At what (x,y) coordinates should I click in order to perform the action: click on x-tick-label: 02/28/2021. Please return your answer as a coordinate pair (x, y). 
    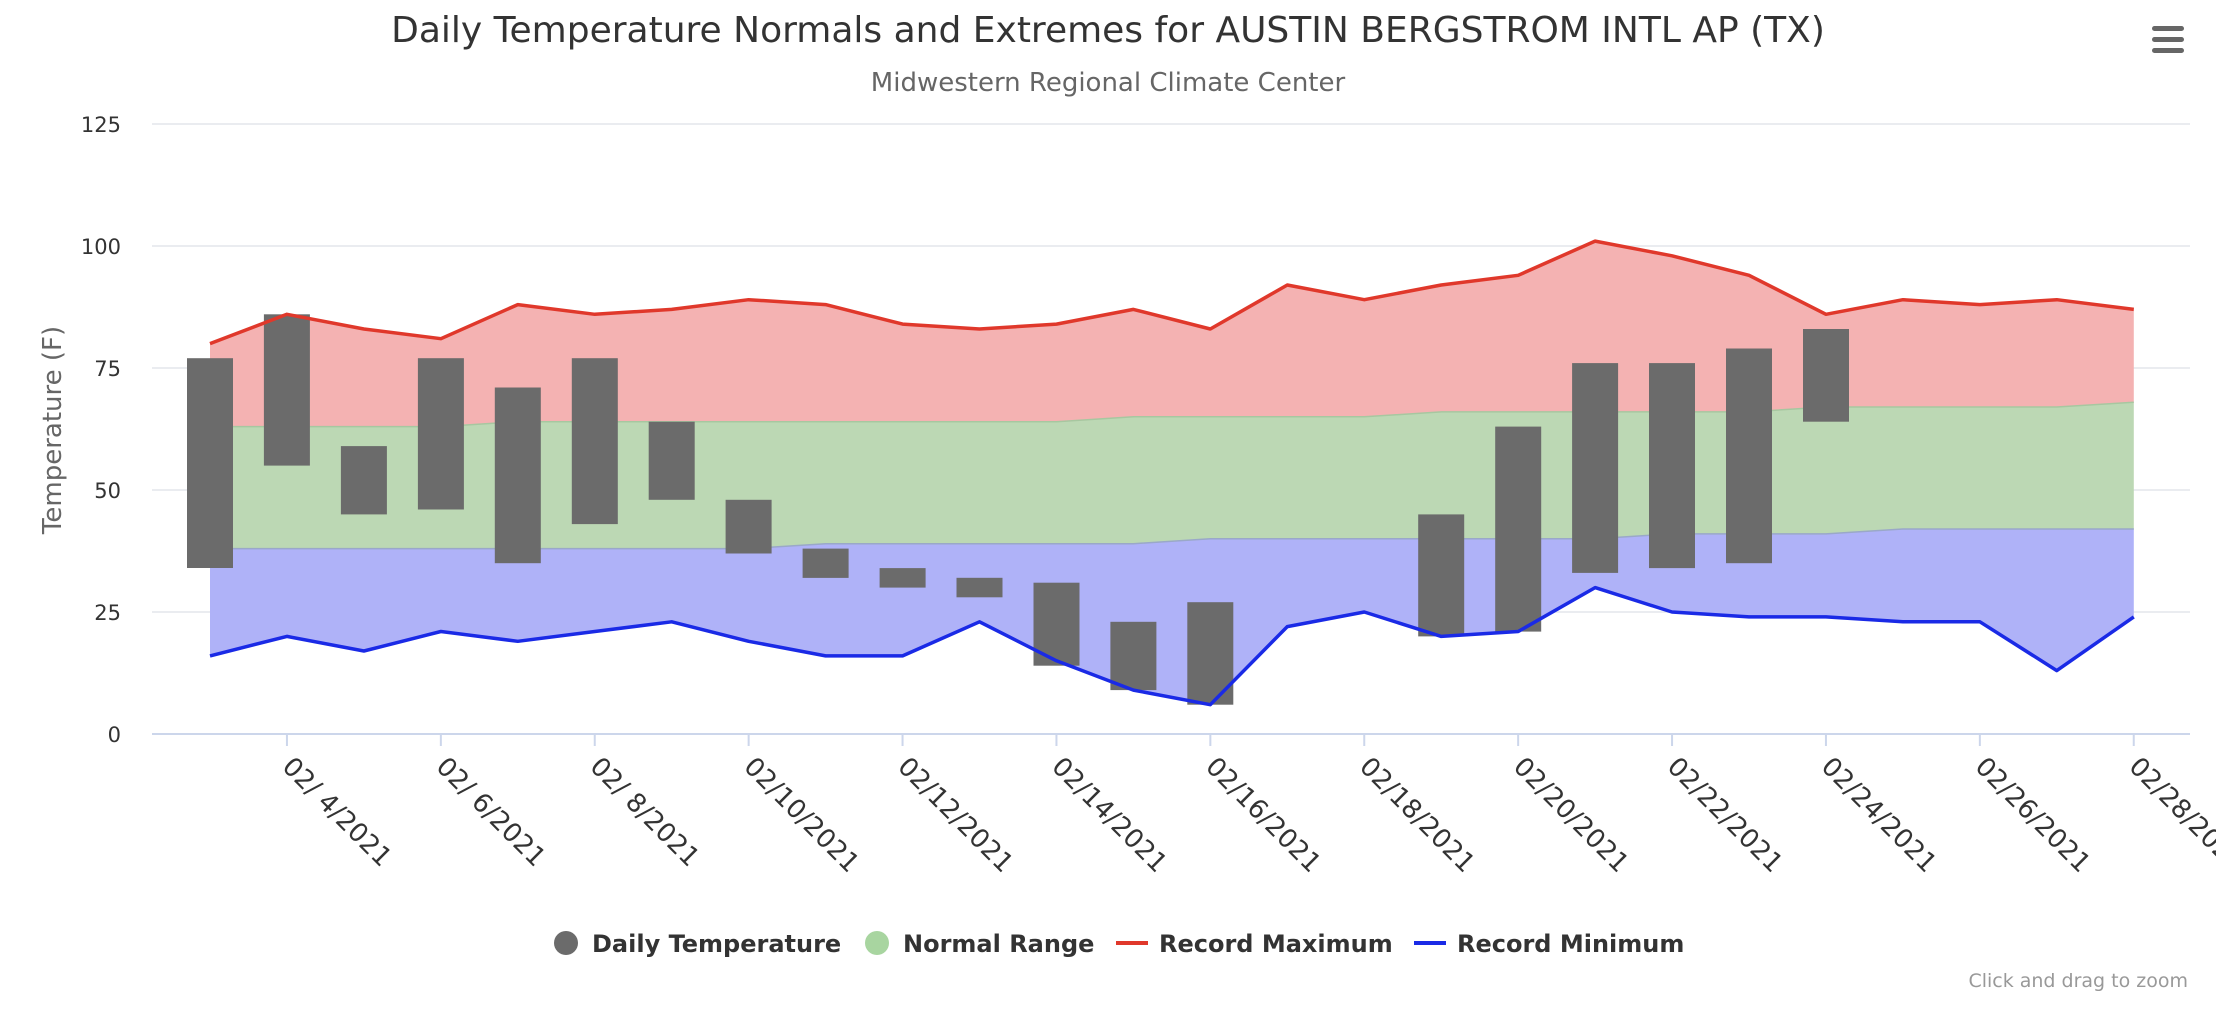
    Looking at the image, I should click on (2169, 815).